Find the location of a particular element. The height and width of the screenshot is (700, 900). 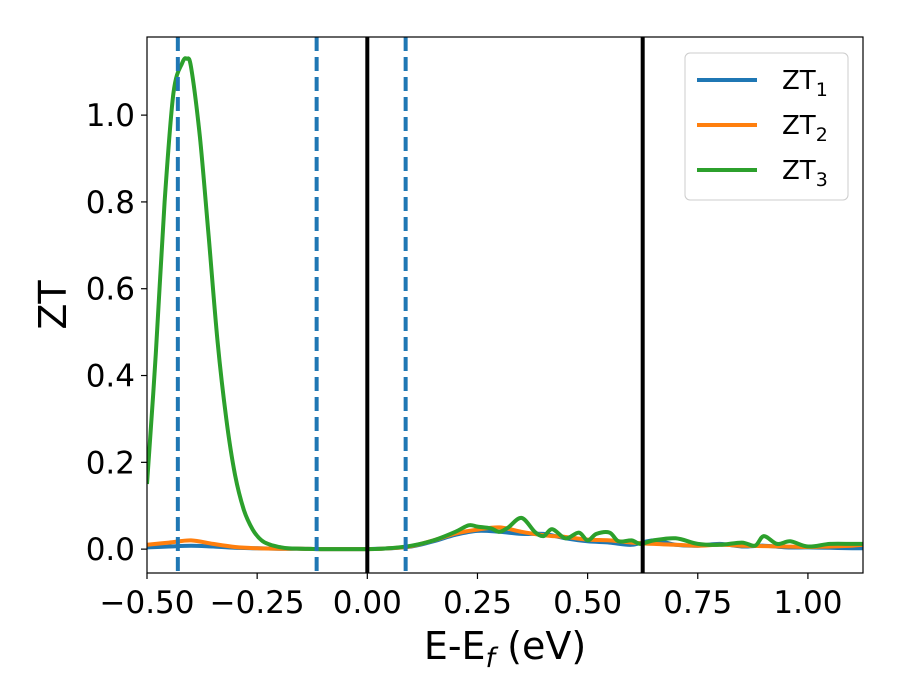

legend-label-3-main: ZT is located at coordinates (799, 171).